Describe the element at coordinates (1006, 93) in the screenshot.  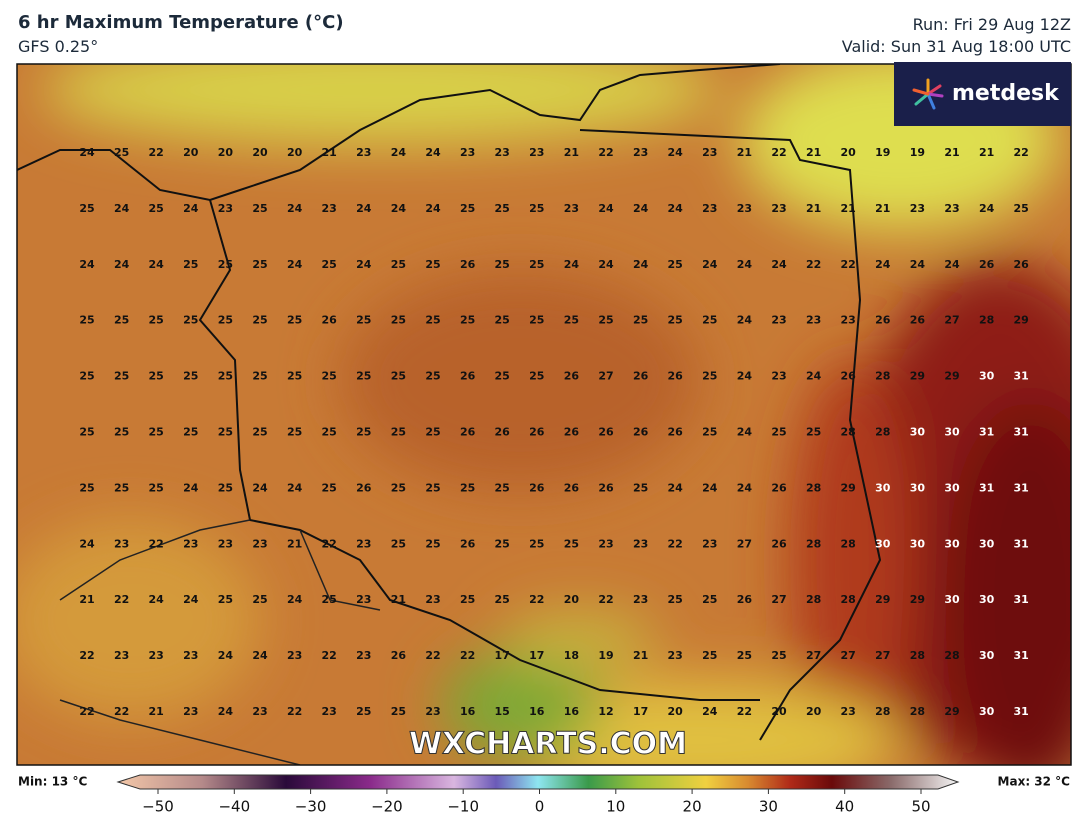
I see `logo-text: metdesk` at that location.